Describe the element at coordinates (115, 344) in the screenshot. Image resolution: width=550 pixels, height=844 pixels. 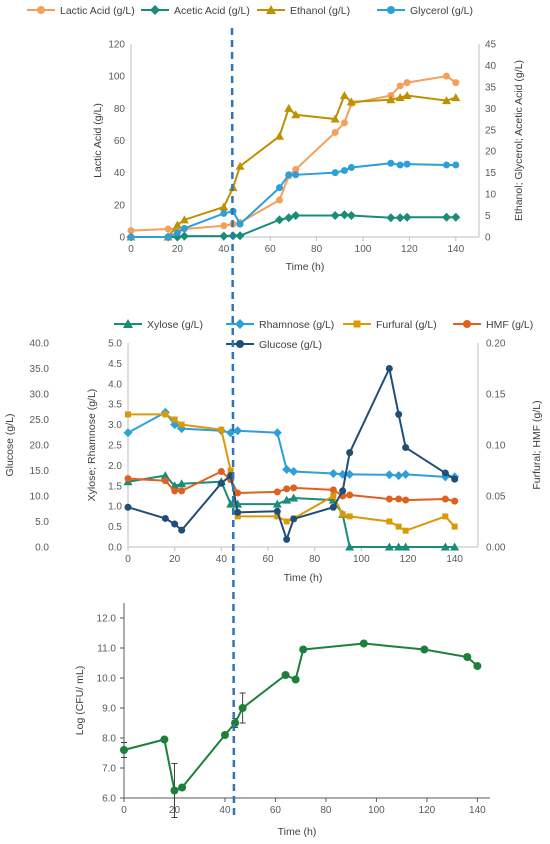
I see `chart2-yinnertick: 5.0` at that location.